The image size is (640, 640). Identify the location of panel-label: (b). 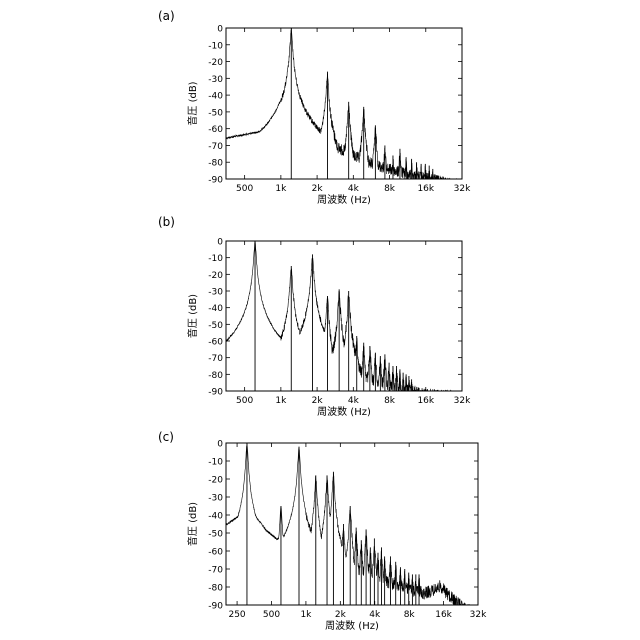
(166, 222).